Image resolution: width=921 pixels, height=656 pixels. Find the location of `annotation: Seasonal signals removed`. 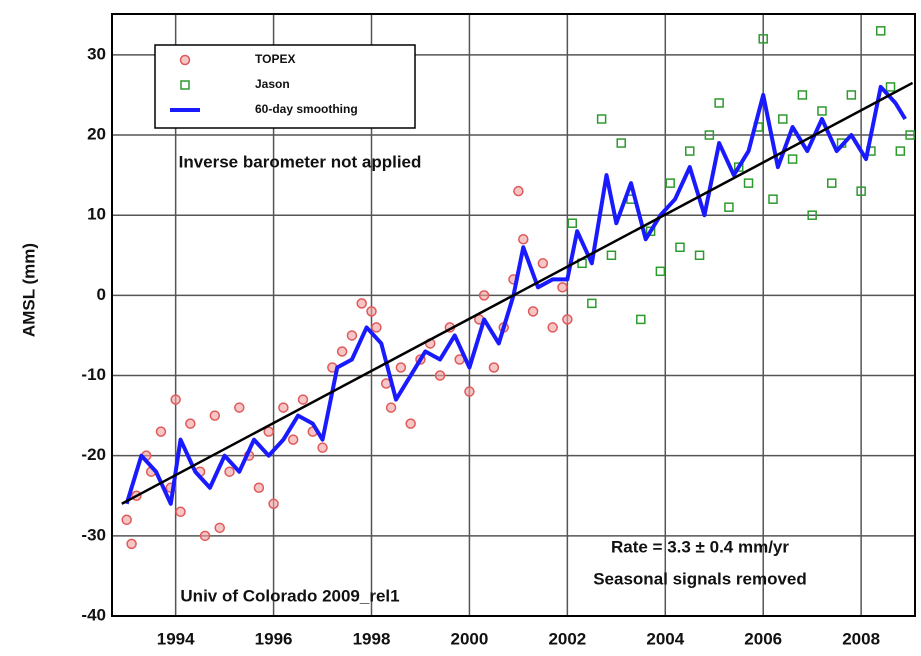

annotation: Seasonal signals removed is located at coordinates (700, 578).